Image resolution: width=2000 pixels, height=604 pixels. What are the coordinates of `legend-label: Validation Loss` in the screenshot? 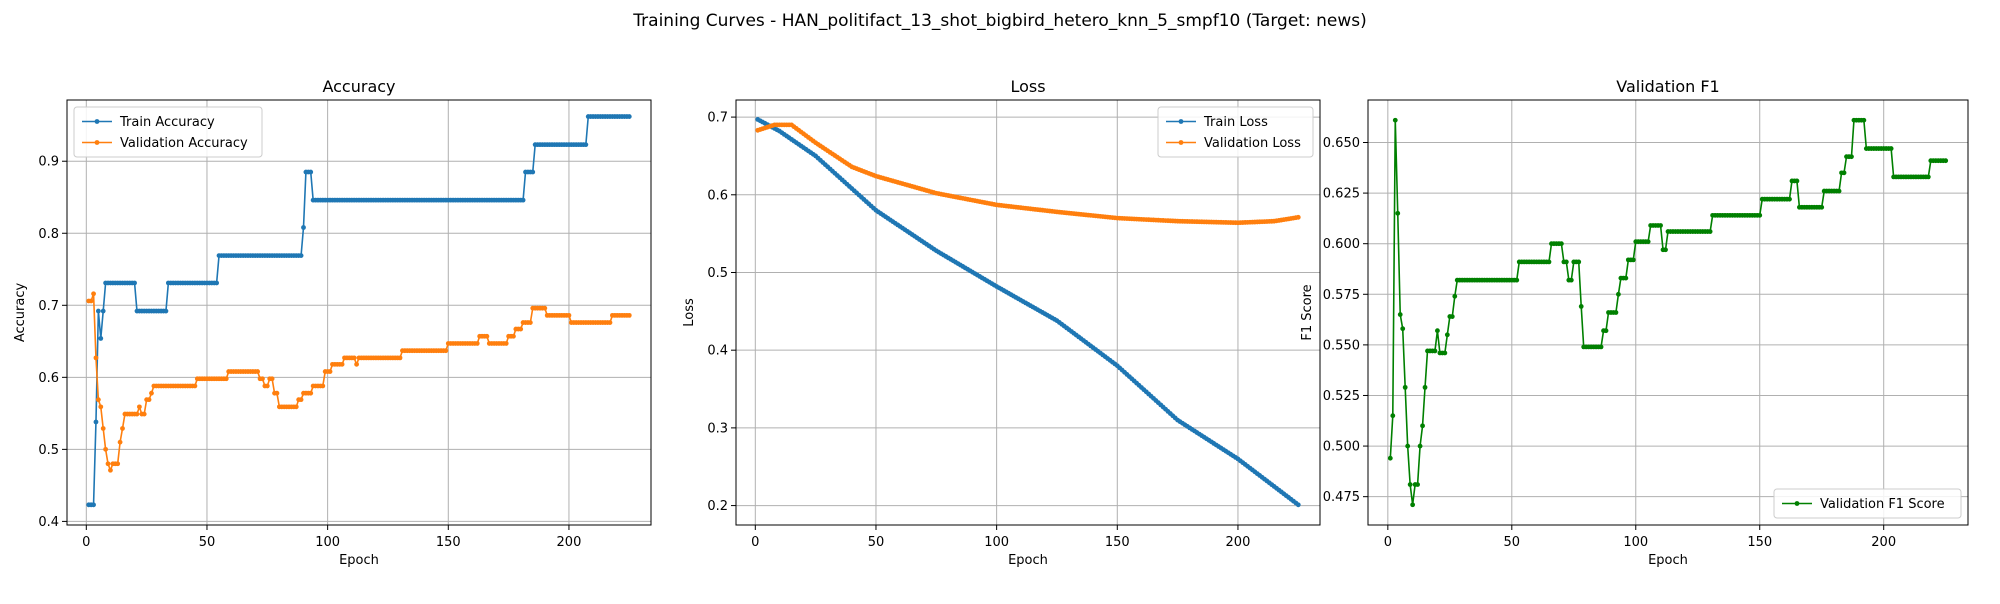 It's located at (1252, 143).